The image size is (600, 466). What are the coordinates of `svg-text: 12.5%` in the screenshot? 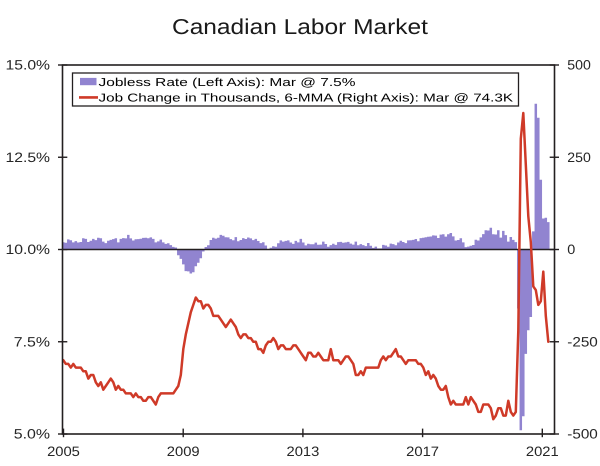 It's located at (28, 157).